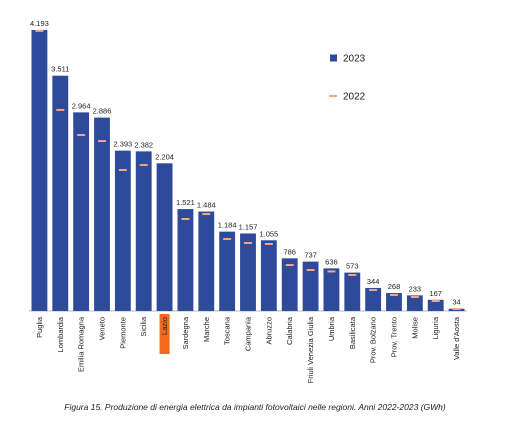 This screenshot has height=434, width=510. I want to click on x-tick-label: Lombardia, so click(60, 334).